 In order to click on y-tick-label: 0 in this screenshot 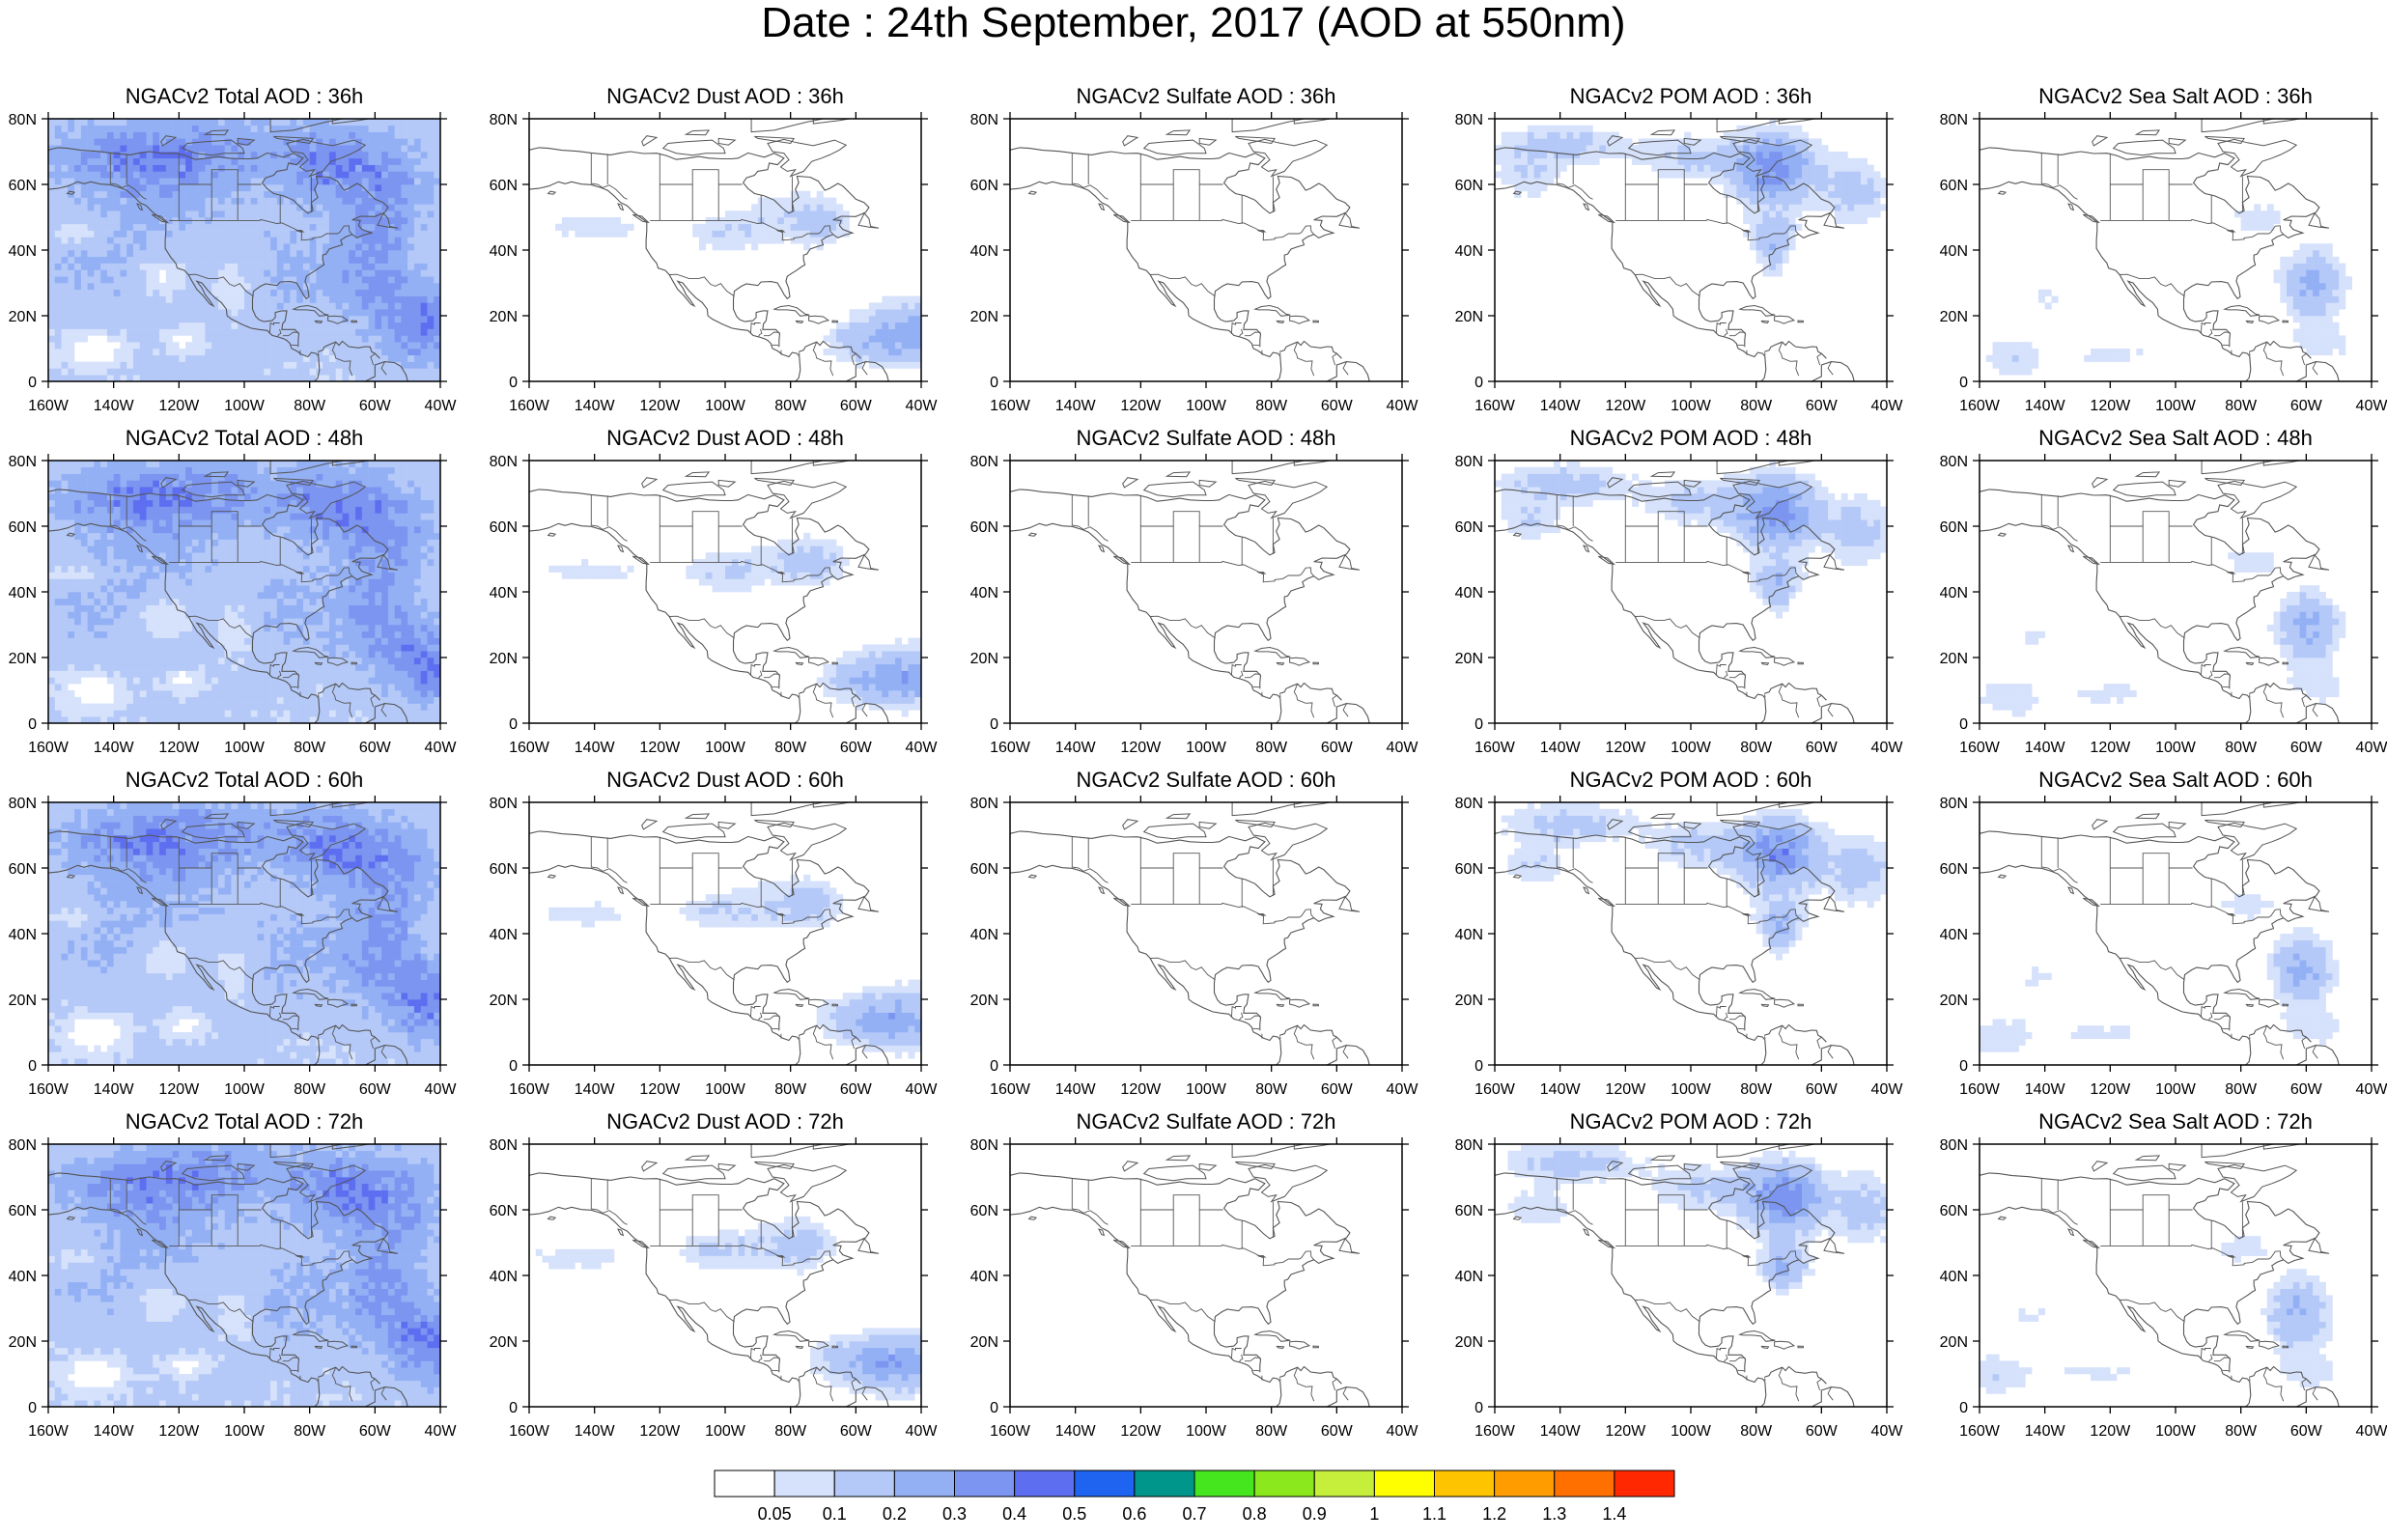, I will do `click(1963, 725)`.